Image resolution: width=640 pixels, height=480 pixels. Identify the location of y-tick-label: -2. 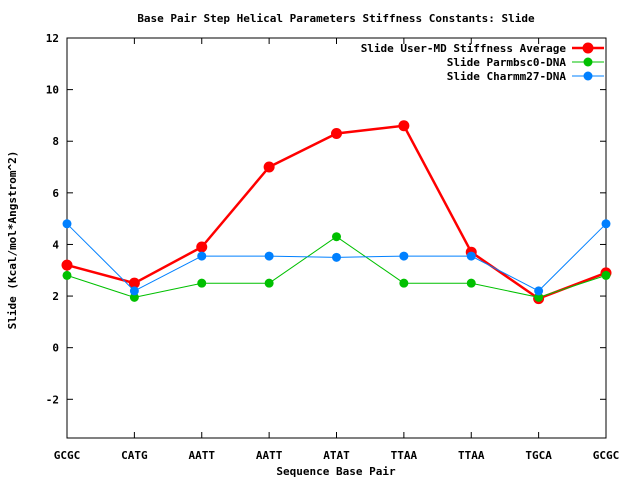
(52, 399).